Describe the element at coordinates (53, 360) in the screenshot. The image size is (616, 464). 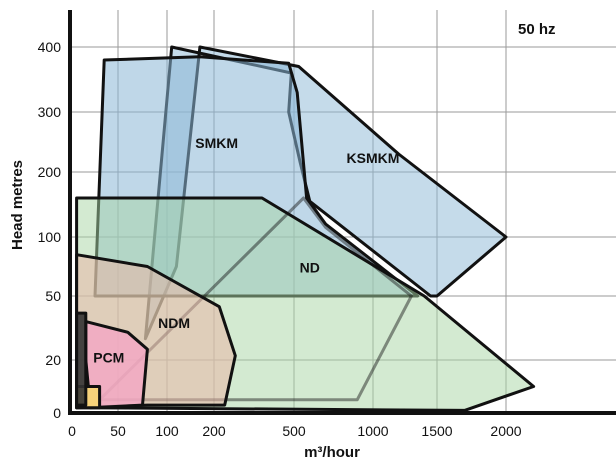
I see `y-tick-label: 20` at that location.